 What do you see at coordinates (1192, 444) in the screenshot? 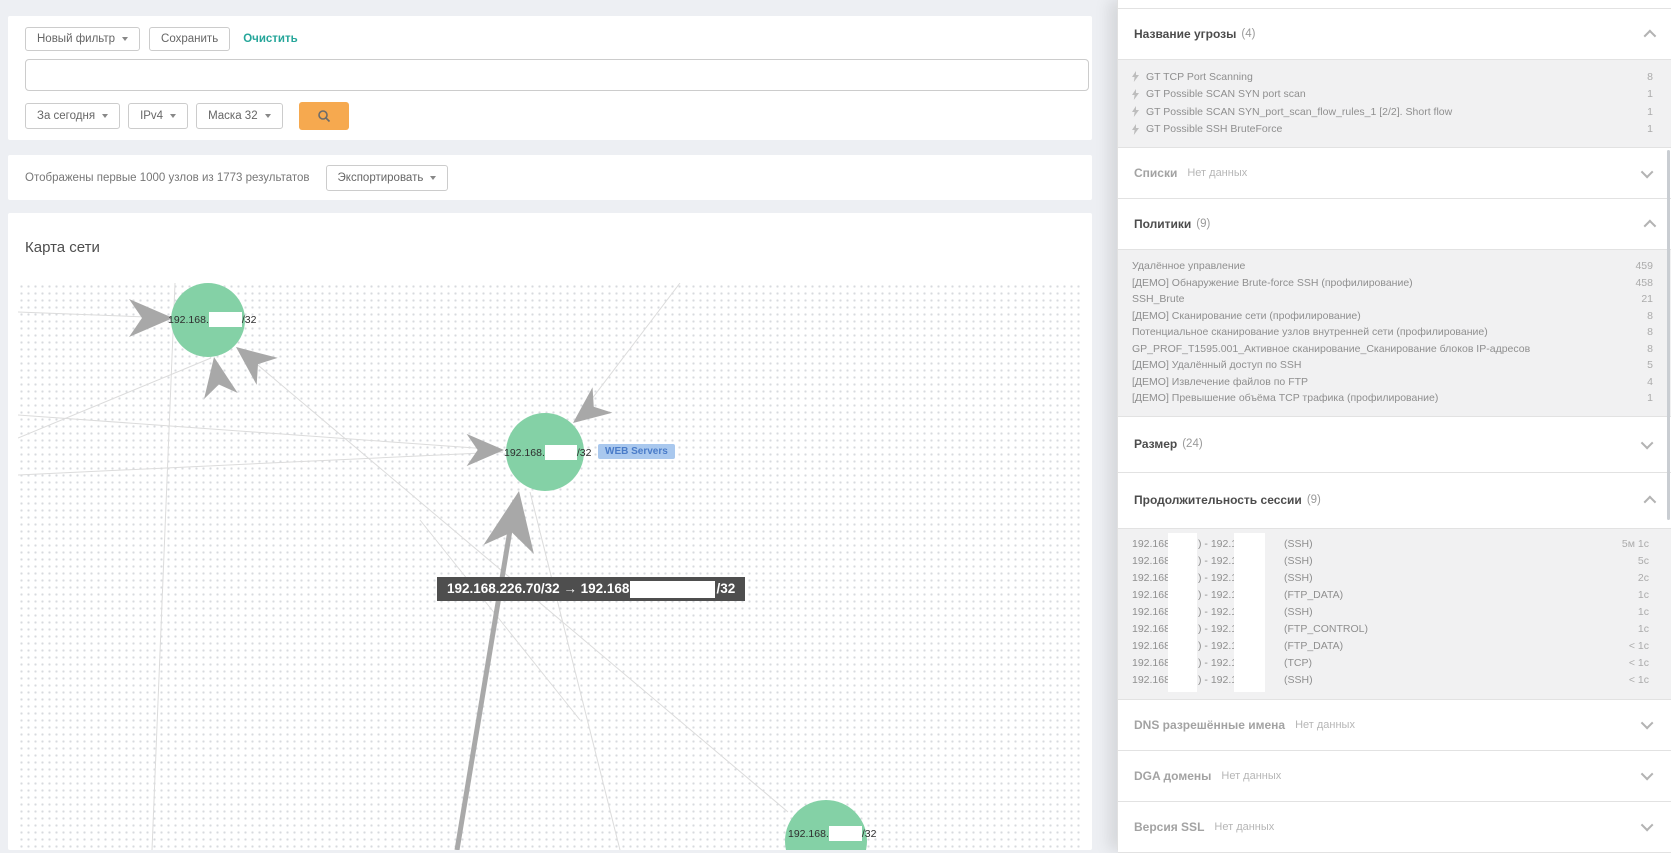
I see `section-count: (24)` at bounding box center [1192, 444].